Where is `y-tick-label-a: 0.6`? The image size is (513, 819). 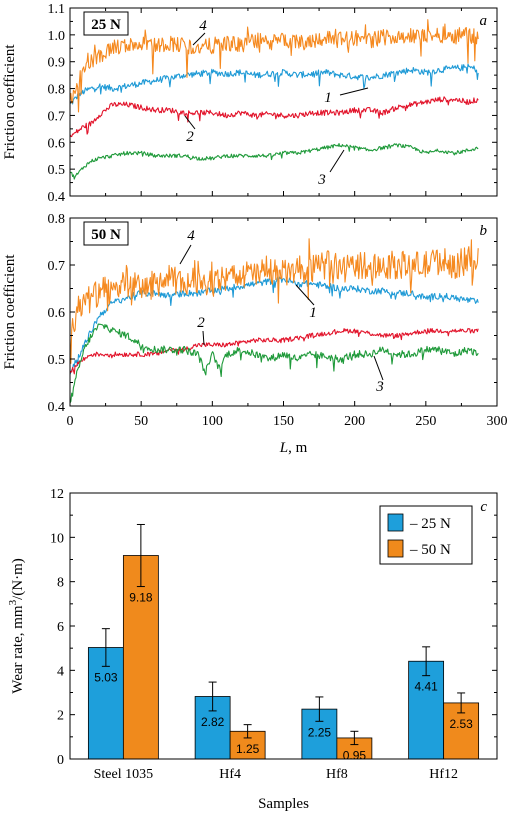
y-tick-label-a: 0.6 is located at coordinates (57, 143).